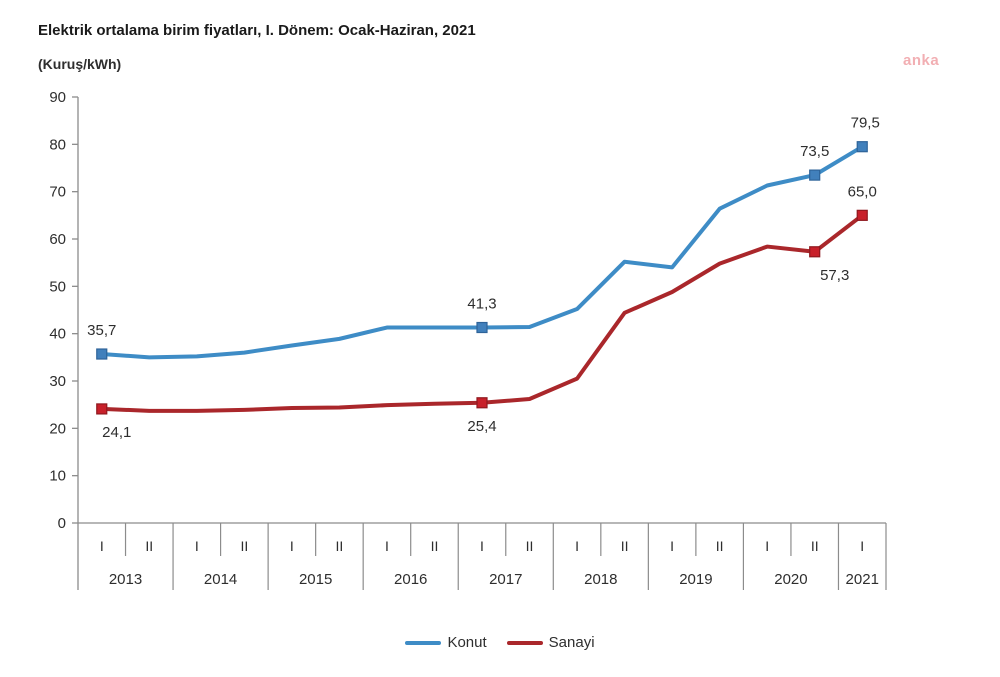 The width and height of the screenshot is (1000, 677). Describe the element at coordinates (815, 175) in the screenshot. I see `marker-konut-2020-II` at that location.